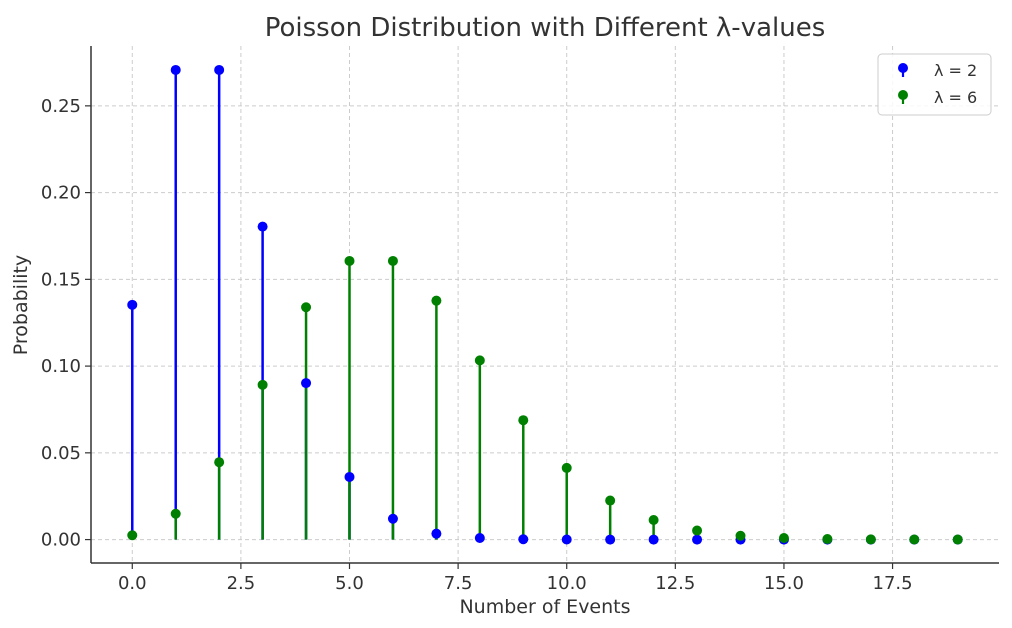 The height and width of the screenshot is (628, 1012). What do you see at coordinates (349, 583) in the screenshot?
I see `x-tick-label: 5.0` at bounding box center [349, 583].